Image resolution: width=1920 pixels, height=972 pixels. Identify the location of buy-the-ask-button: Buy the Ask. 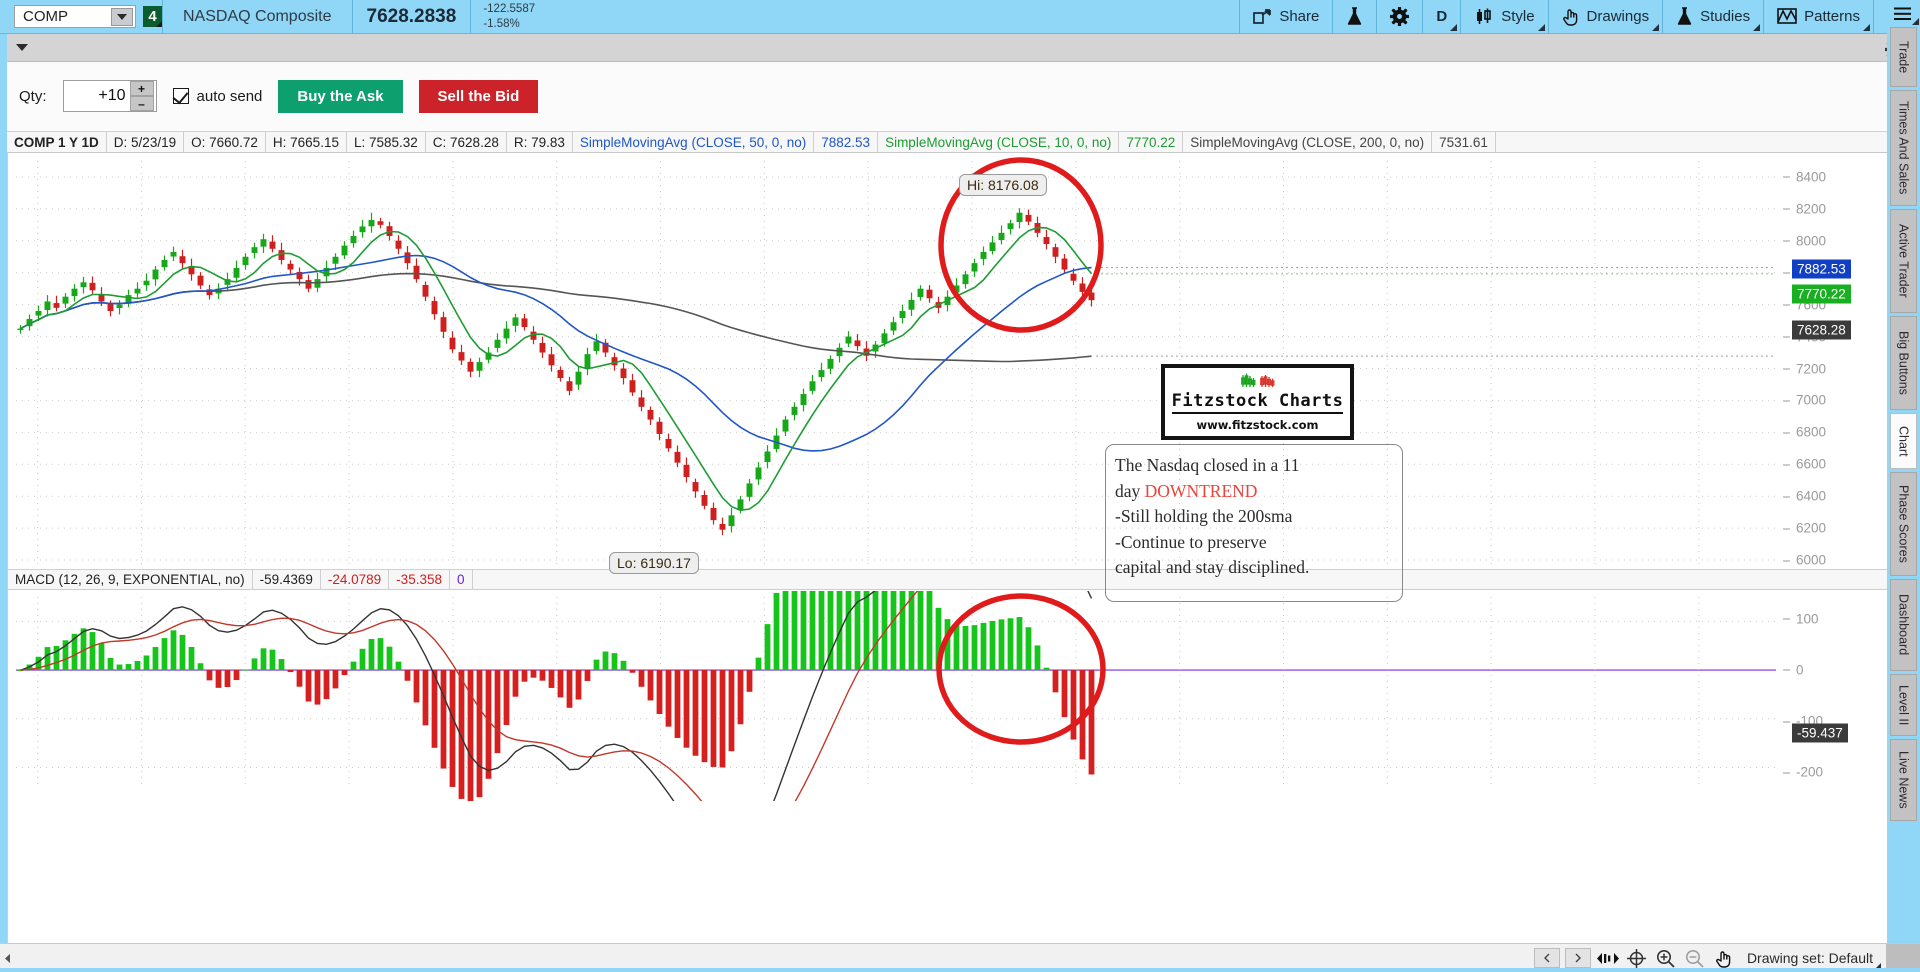
(340, 96).